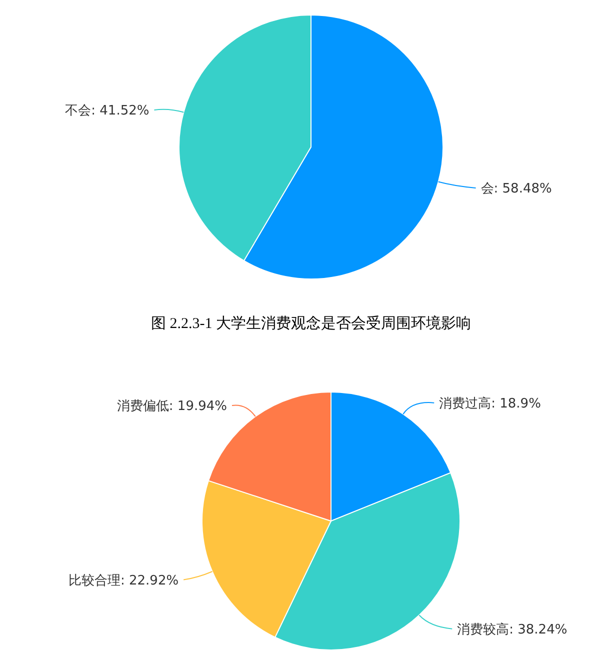 The height and width of the screenshot is (668, 616). Describe the element at coordinates (512, 629) in the screenshot. I see `slice-label: 消费较高: 38.24%` at that location.